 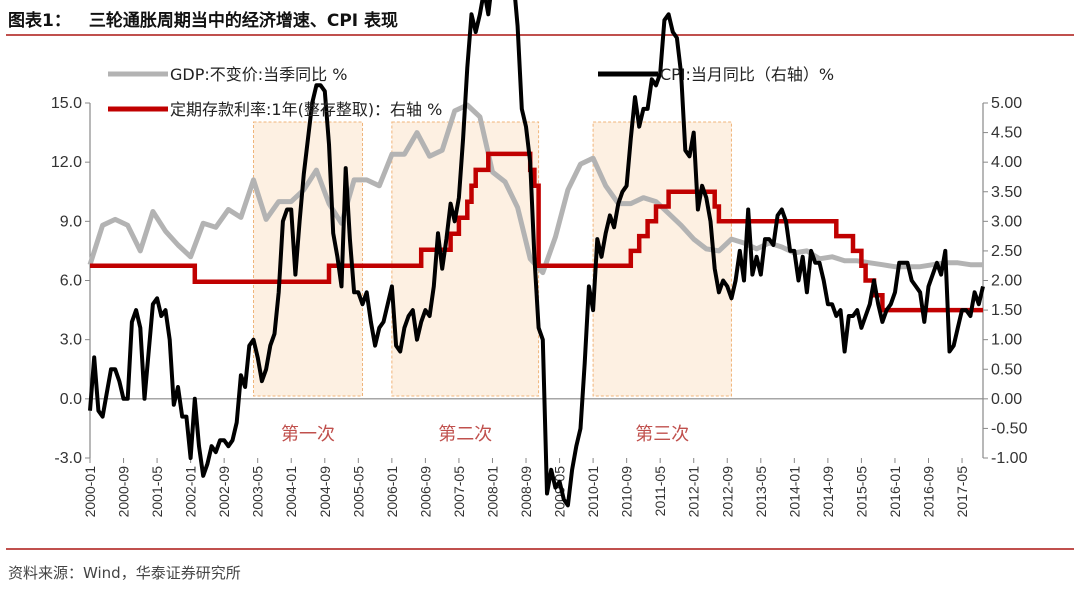 I want to click on right-tick-label: 5.00, so click(x=1006, y=103).